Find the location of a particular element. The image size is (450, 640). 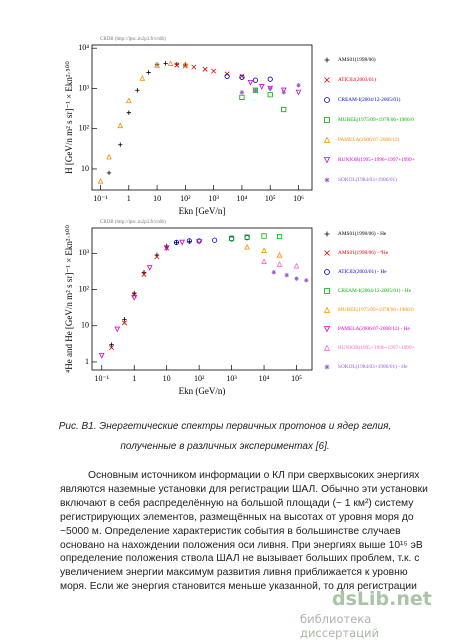

x-axis-label: Ekn [GeV/n] is located at coordinates (202, 211).